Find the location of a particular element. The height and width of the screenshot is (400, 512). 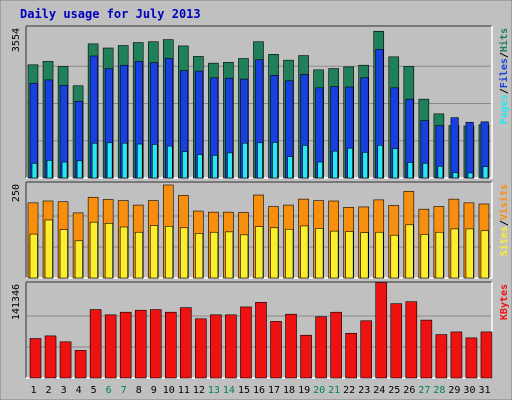

panel-max-label: 3554 is located at coordinates (16, 40).